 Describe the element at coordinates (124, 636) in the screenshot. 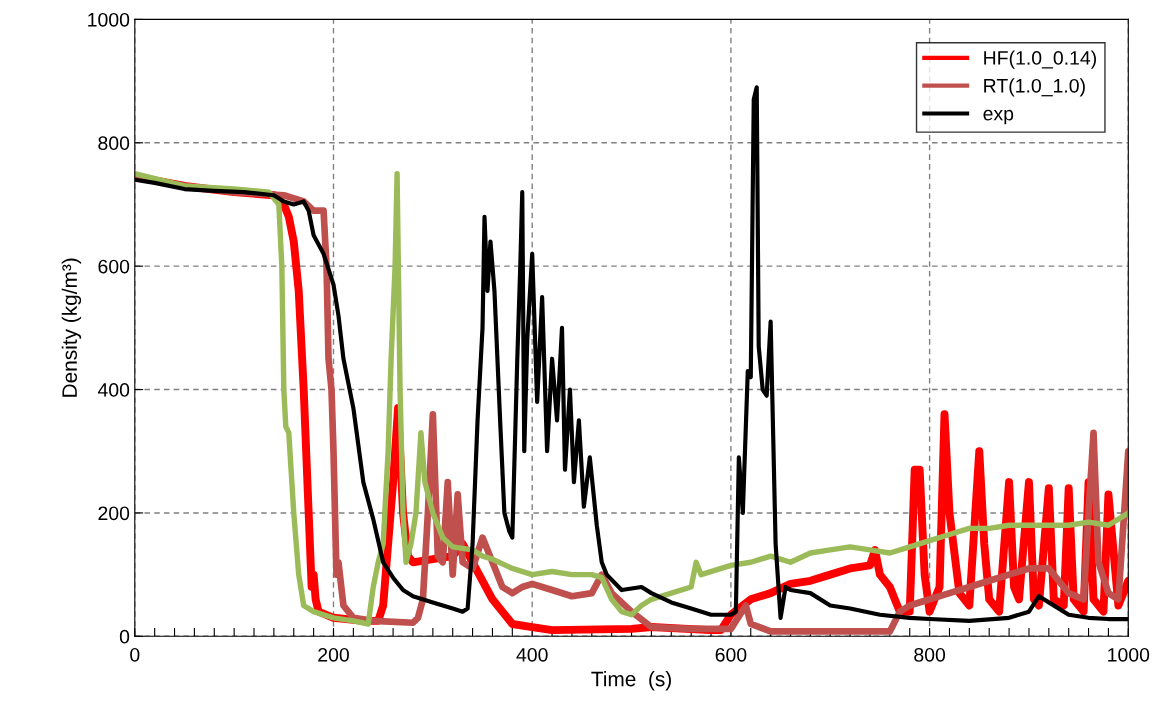

I see `y-tick-label: 0` at that location.